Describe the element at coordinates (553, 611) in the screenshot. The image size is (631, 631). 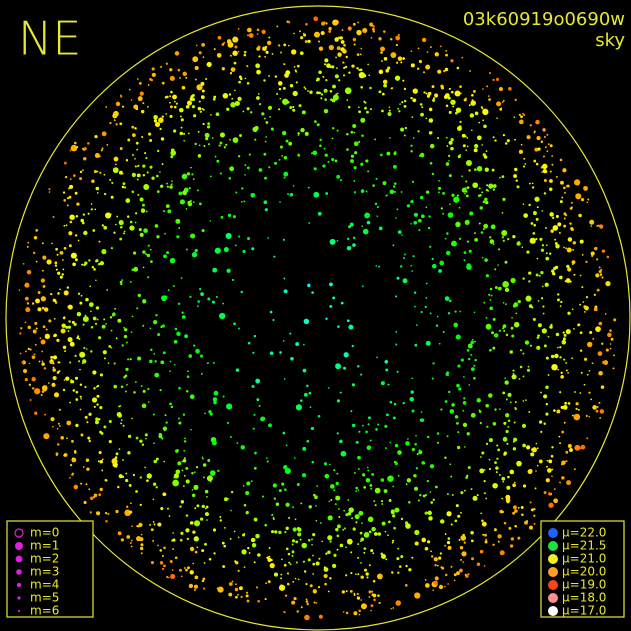
I see `brightness-marker` at that location.